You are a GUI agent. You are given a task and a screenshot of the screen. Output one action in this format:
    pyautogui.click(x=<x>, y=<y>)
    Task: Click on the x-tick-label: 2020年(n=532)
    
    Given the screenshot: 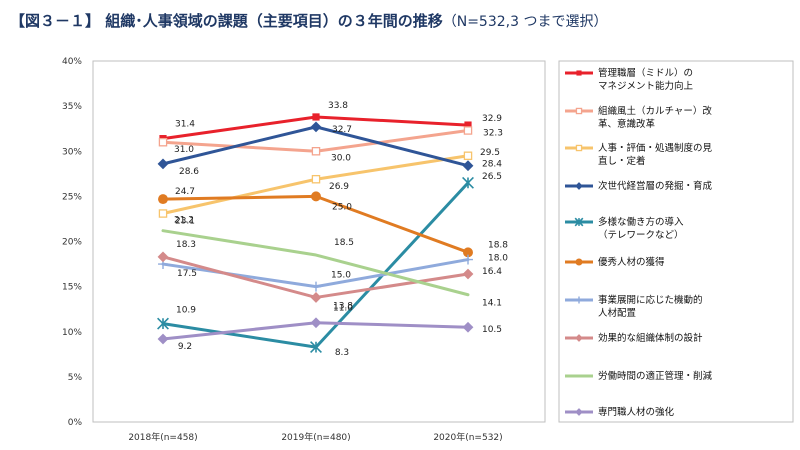 What is the action you would take?
    pyautogui.click(x=467, y=437)
    